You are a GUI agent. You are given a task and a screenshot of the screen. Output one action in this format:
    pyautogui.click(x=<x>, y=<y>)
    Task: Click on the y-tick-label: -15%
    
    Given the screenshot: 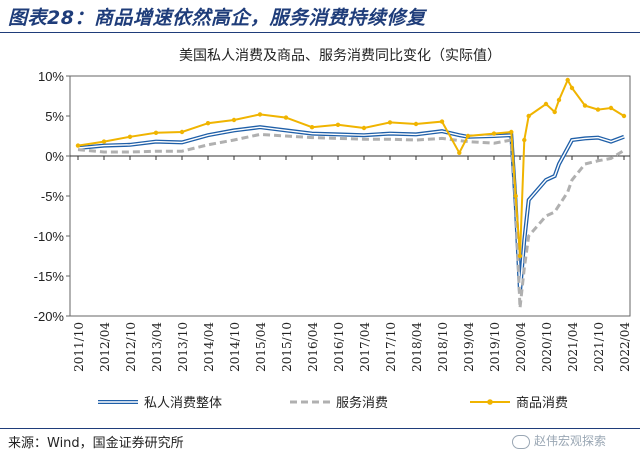 What is the action you would take?
    pyautogui.click(x=49, y=276)
    